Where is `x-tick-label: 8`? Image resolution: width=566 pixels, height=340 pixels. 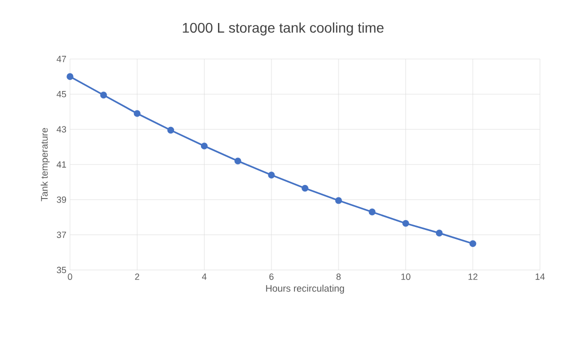 x-tick-label: 8 is located at coordinates (338, 277).